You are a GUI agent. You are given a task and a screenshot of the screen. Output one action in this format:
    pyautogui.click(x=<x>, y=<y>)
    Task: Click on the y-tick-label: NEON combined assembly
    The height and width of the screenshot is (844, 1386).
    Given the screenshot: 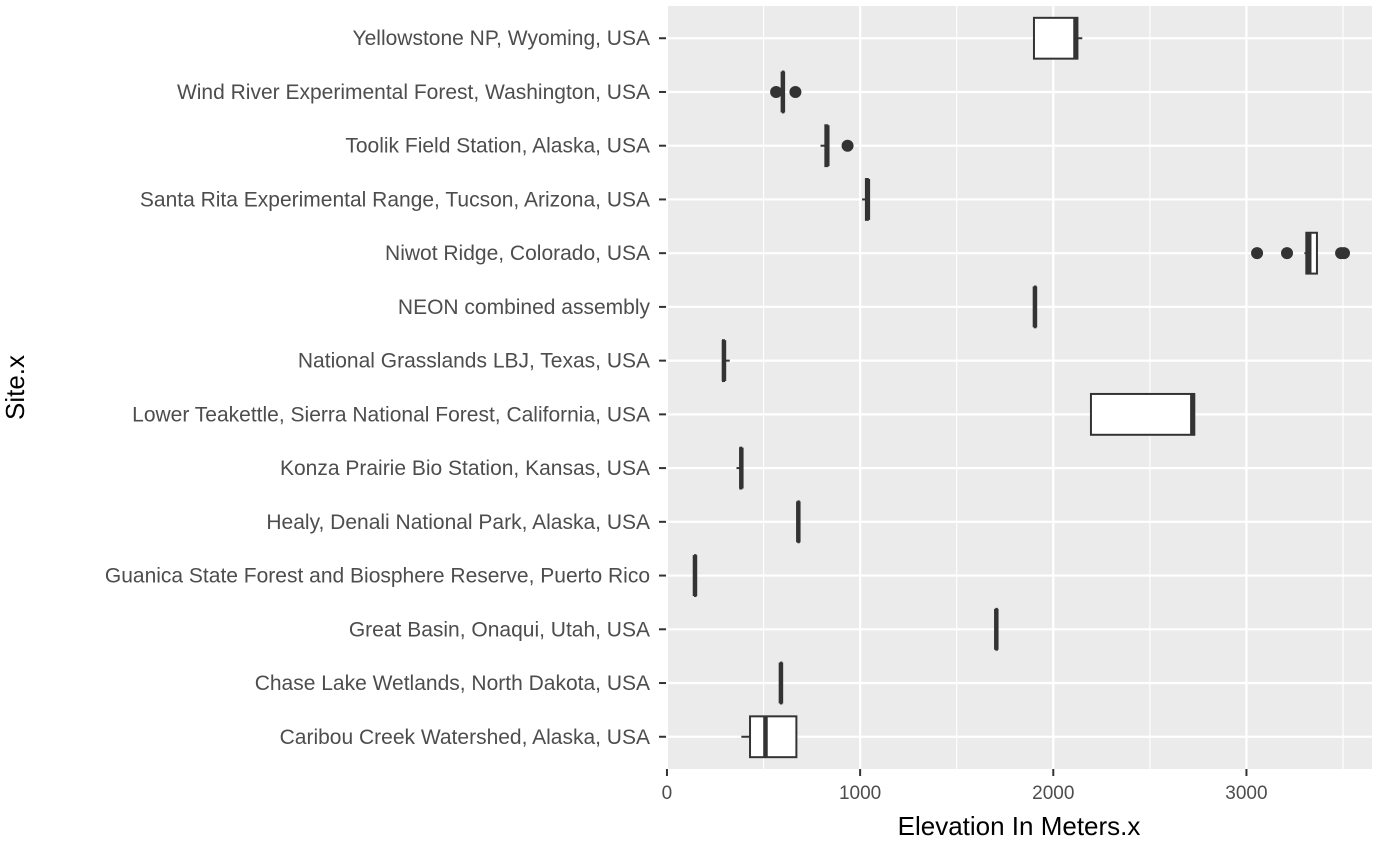 What is the action you would take?
    pyautogui.click(x=524, y=307)
    